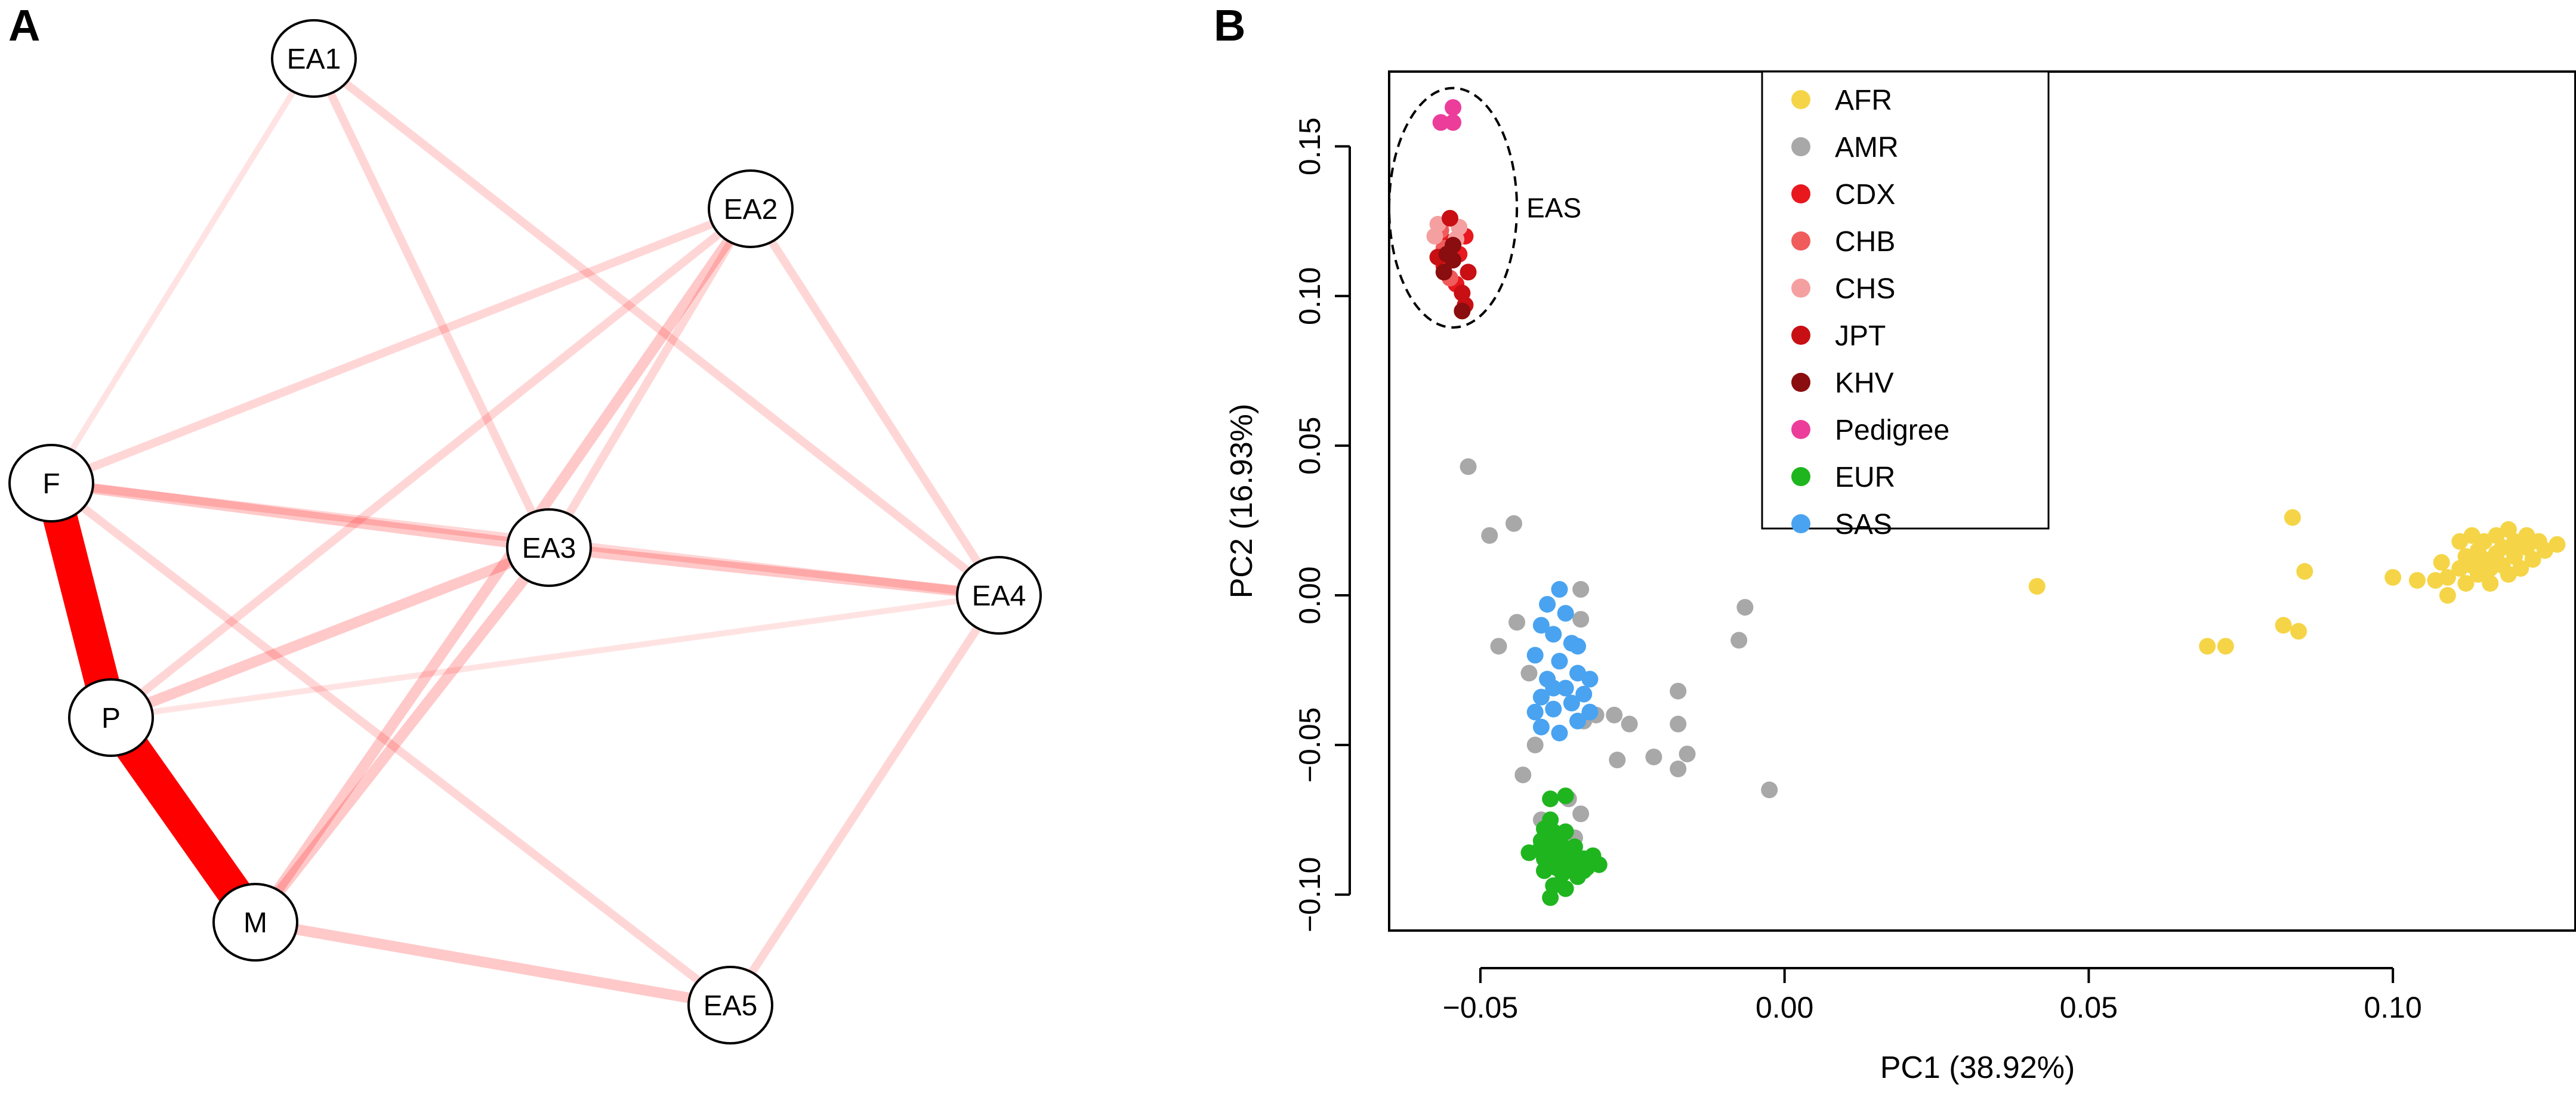  I want to click on edge-f-ea3, so click(300, 515).